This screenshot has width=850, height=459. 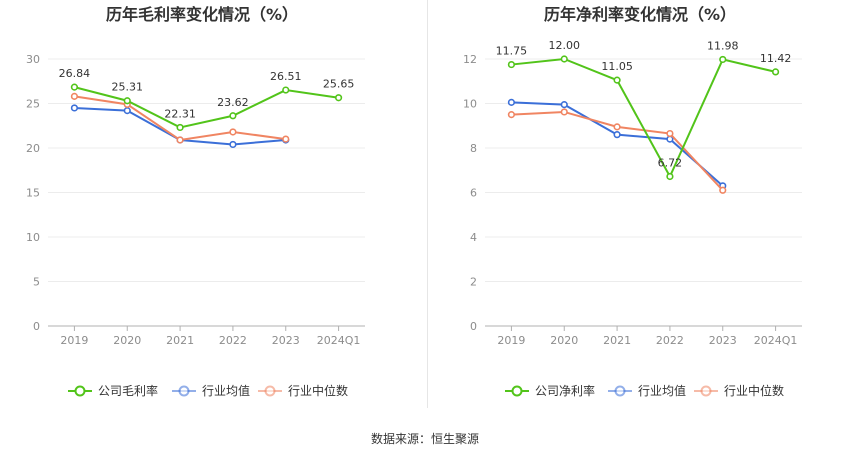 What do you see at coordinates (424, 439) in the screenshot?
I see `data-source-text: 数据来源：恒生聚源` at bounding box center [424, 439].